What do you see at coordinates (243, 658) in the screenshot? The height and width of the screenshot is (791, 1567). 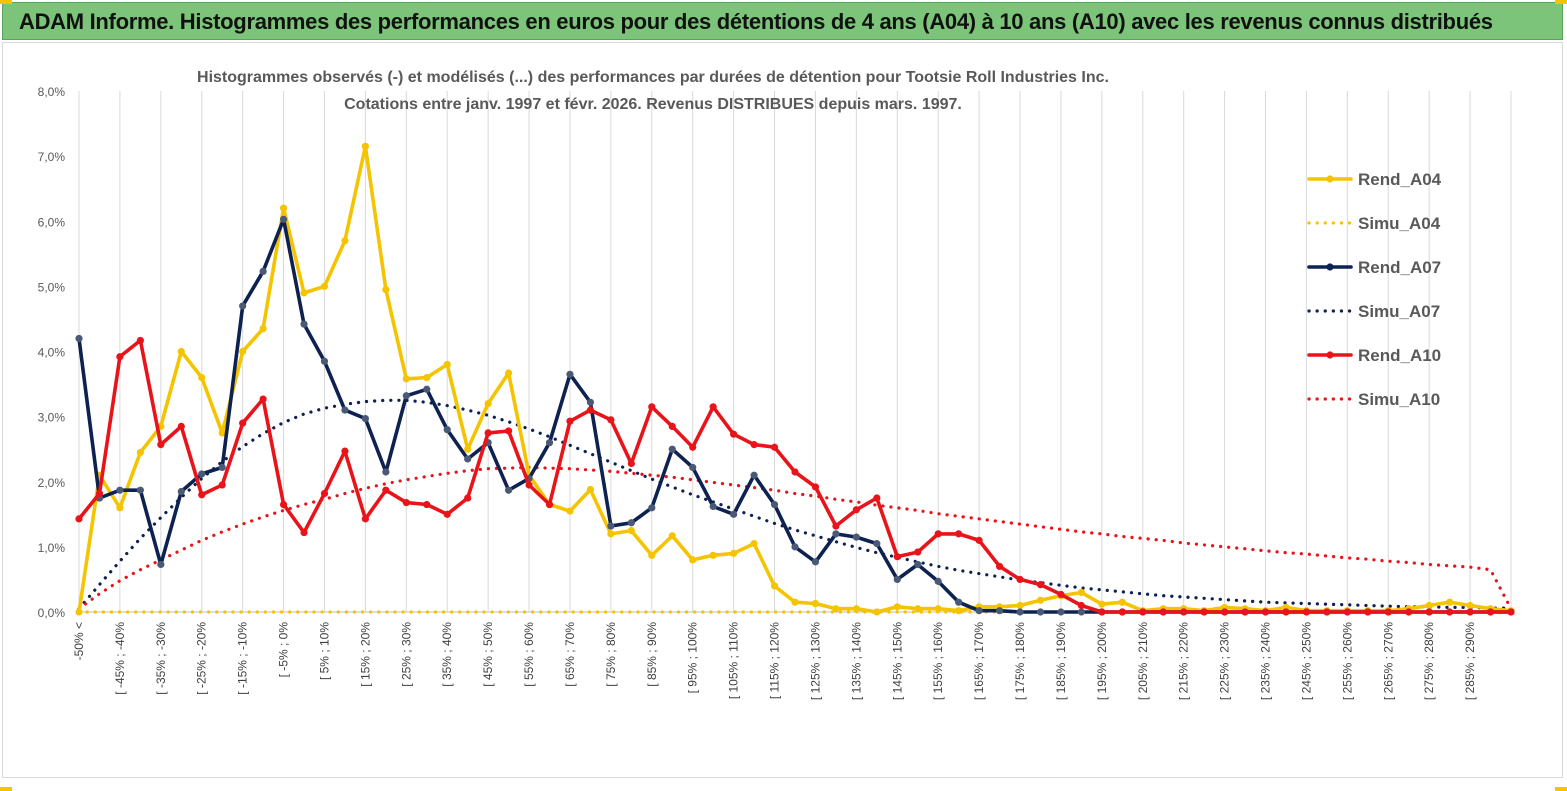 I see `x-tick-label: [ -15% ; -10%` at bounding box center [243, 658].